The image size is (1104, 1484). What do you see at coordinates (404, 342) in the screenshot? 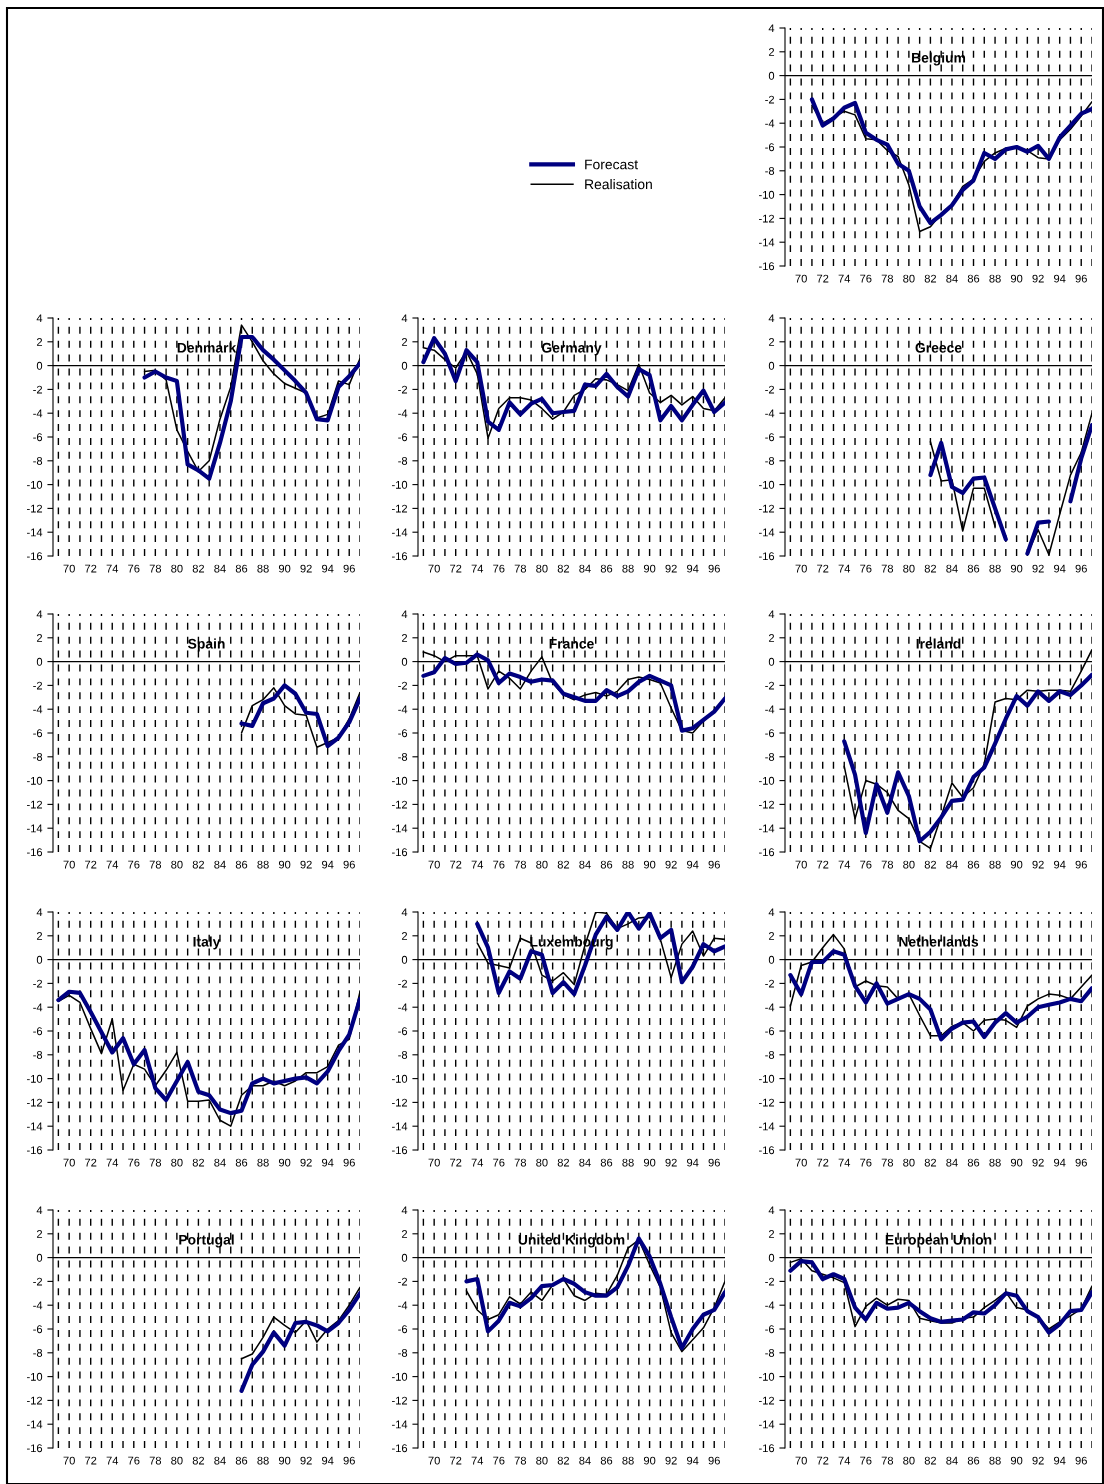
I see `y-tick-label: 2` at bounding box center [404, 342].